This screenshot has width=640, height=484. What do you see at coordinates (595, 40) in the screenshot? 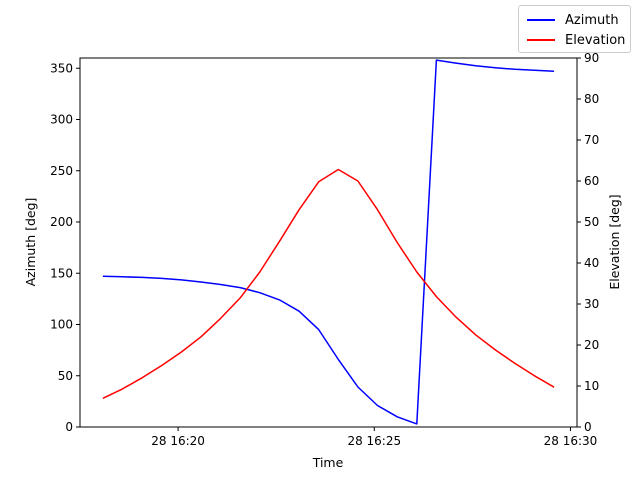
I see `legend-label-elevation: Elevation` at bounding box center [595, 40].